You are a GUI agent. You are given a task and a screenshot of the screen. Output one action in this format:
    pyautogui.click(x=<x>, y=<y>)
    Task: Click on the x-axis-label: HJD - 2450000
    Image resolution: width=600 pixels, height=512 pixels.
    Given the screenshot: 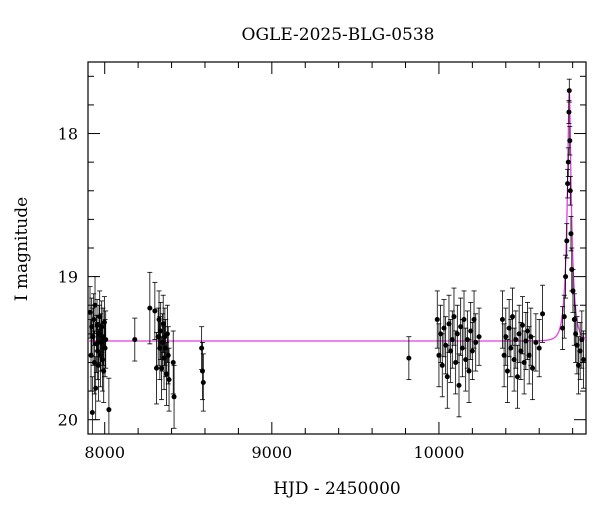 What is the action you would take?
    pyautogui.click(x=337, y=489)
    